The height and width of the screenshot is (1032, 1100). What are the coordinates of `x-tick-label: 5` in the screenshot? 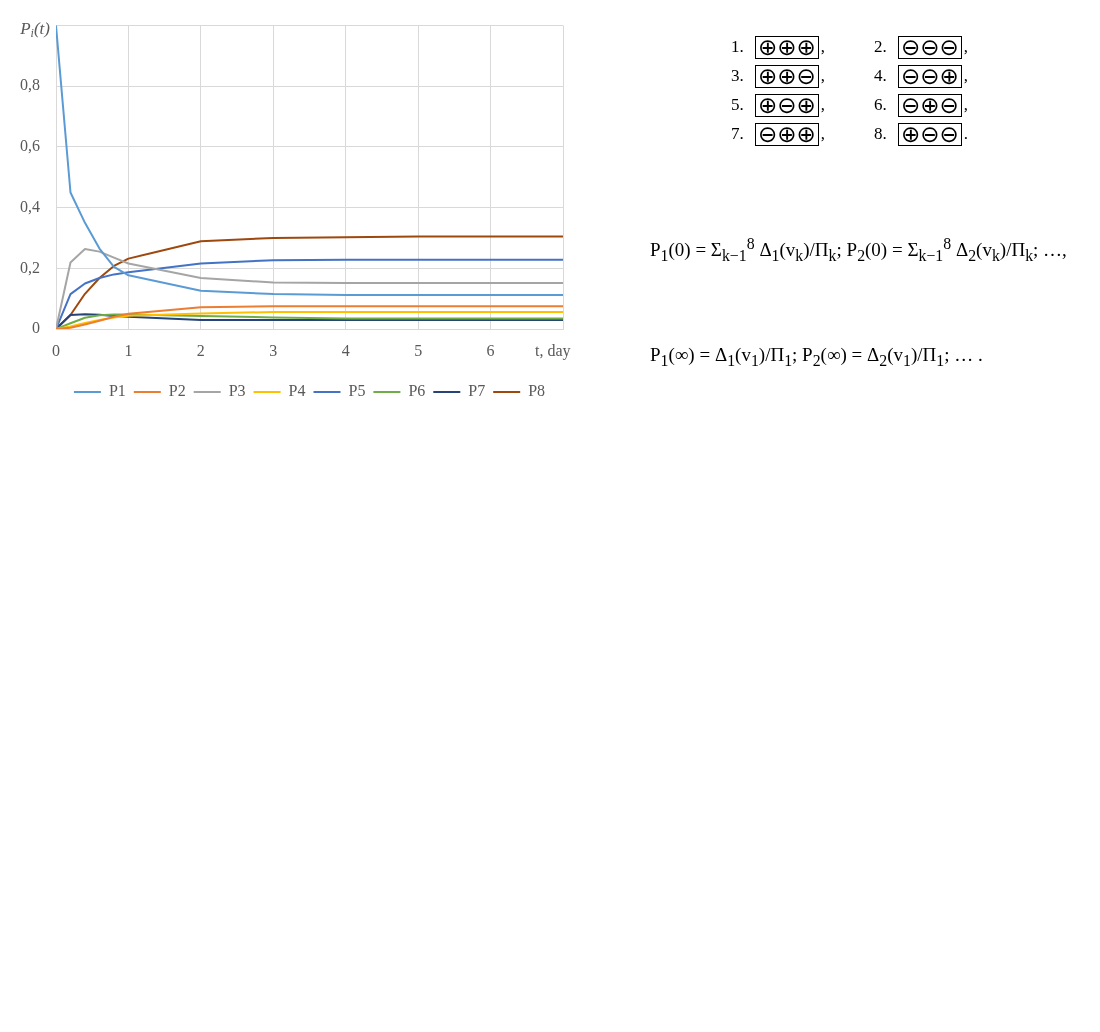 It's located at (418, 350).